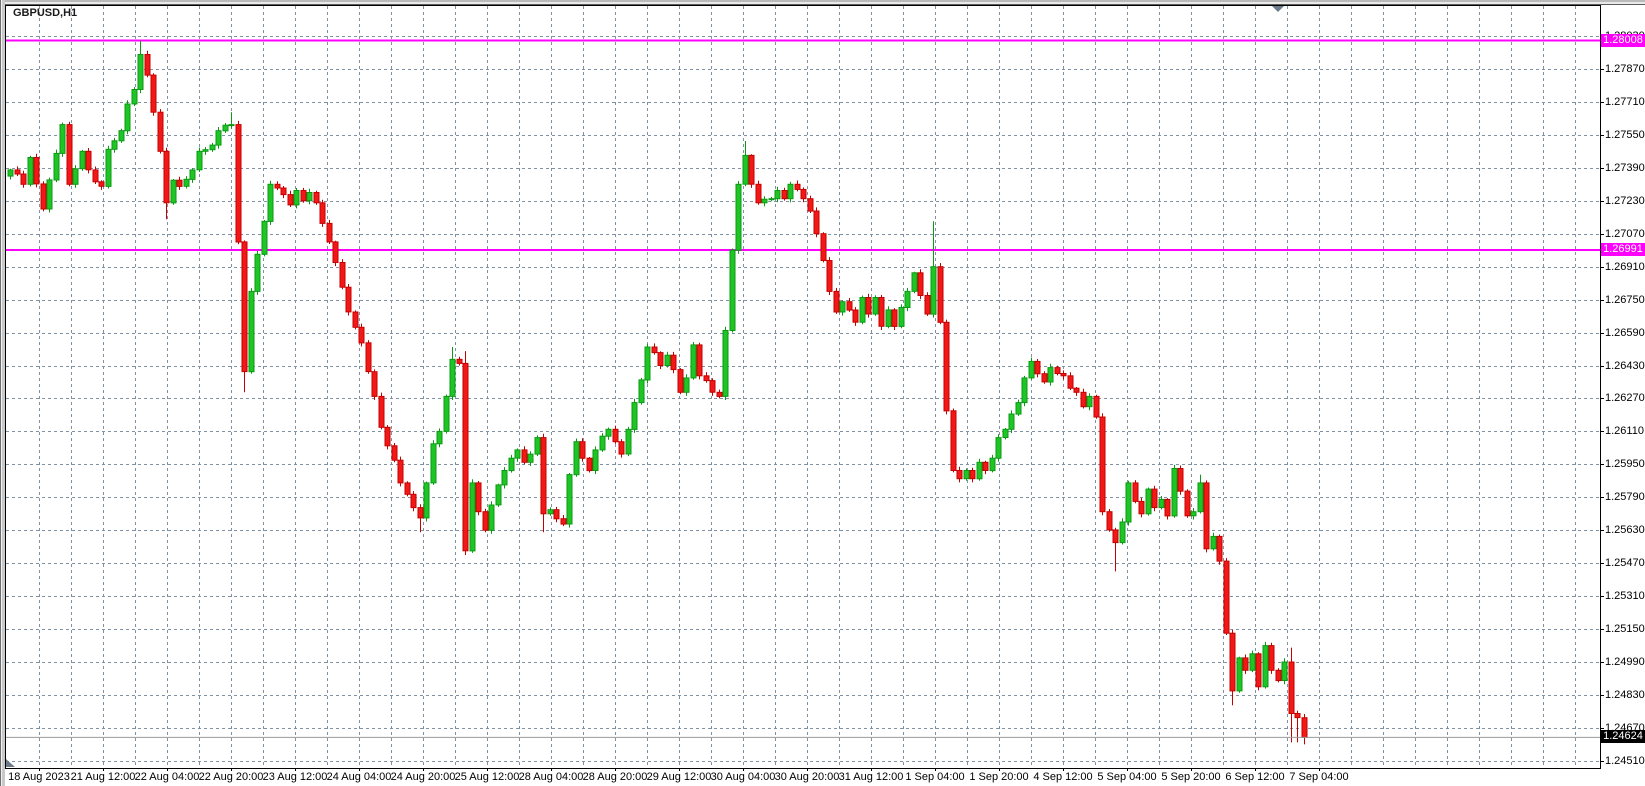 The width and height of the screenshot is (1645, 786). What do you see at coordinates (743, 777) in the screenshot?
I see `time-tick-label: 30 Aug 04:00` at bounding box center [743, 777].